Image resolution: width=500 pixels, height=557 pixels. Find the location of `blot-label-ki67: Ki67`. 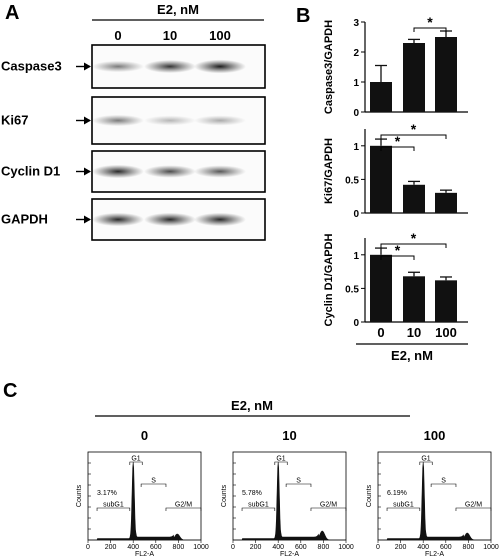

blot-label-ki67: Ki67 is located at coordinates (14, 120).